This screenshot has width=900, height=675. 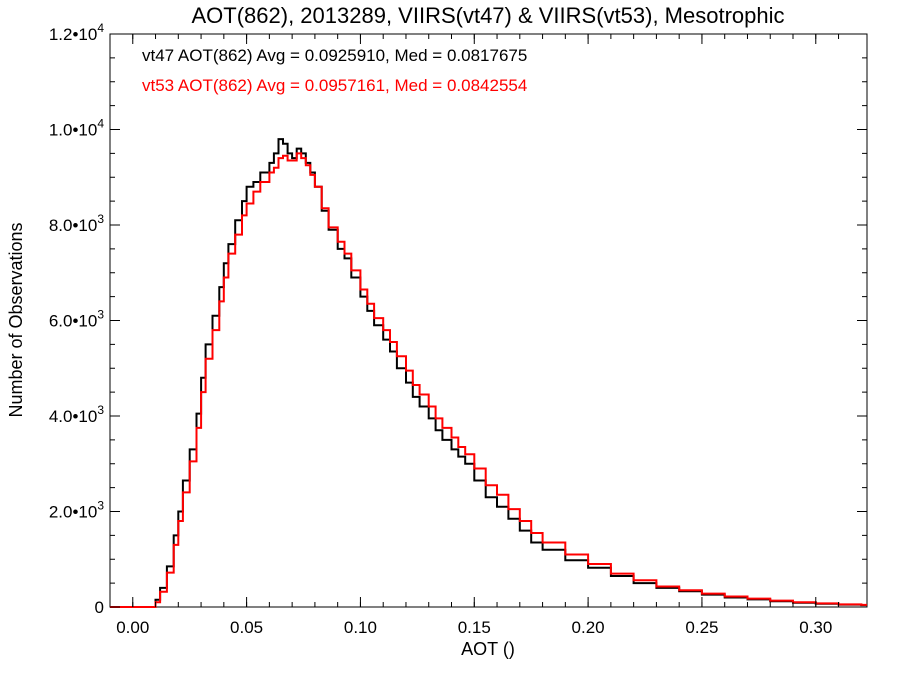 What do you see at coordinates (815, 627) in the screenshot?
I see `x-tick-label: 0.30` at bounding box center [815, 627].